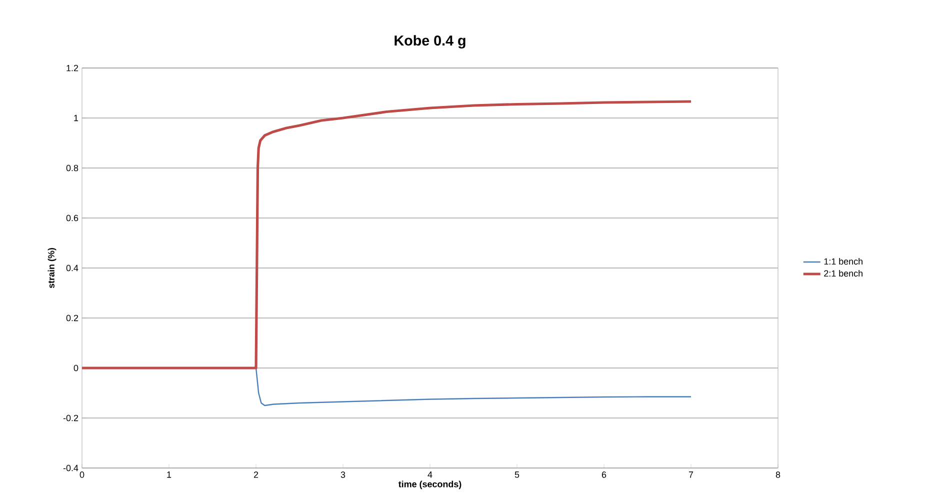 This screenshot has width=933, height=499. Describe the element at coordinates (169, 475) in the screenshot. I see `x-tick-label: 1` at that location.